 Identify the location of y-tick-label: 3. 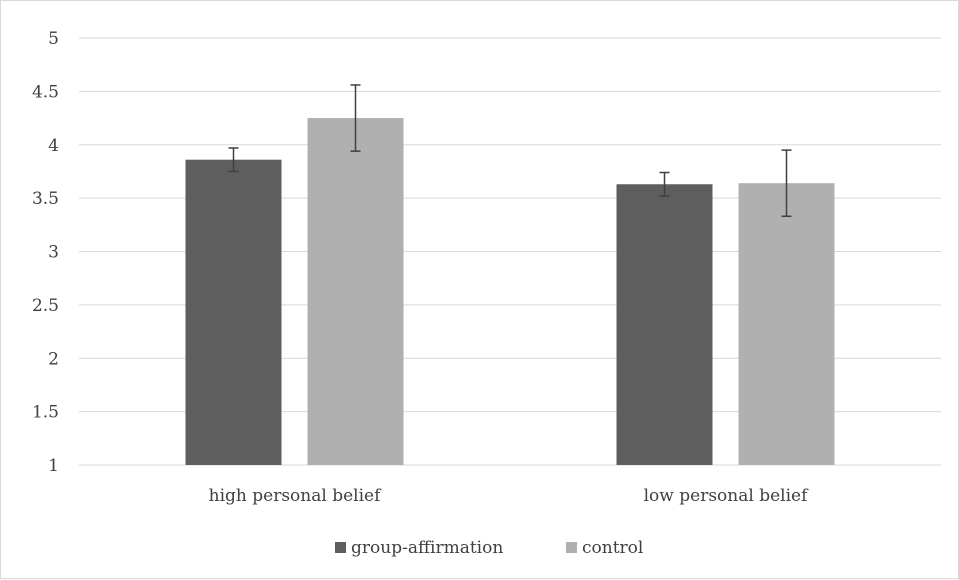
(53, 253).